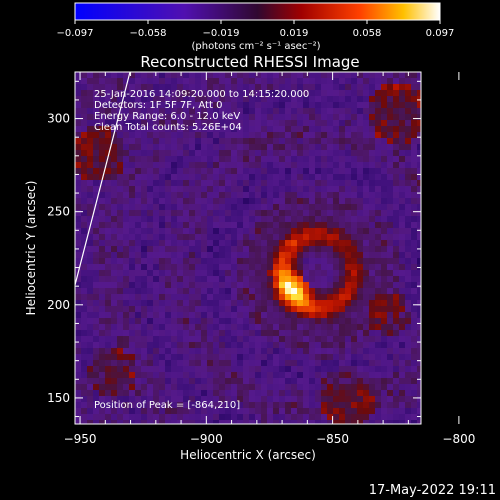 This screenshot has height=500, width=500. I want to click on x-tick-label: −900, so click(206, 439).